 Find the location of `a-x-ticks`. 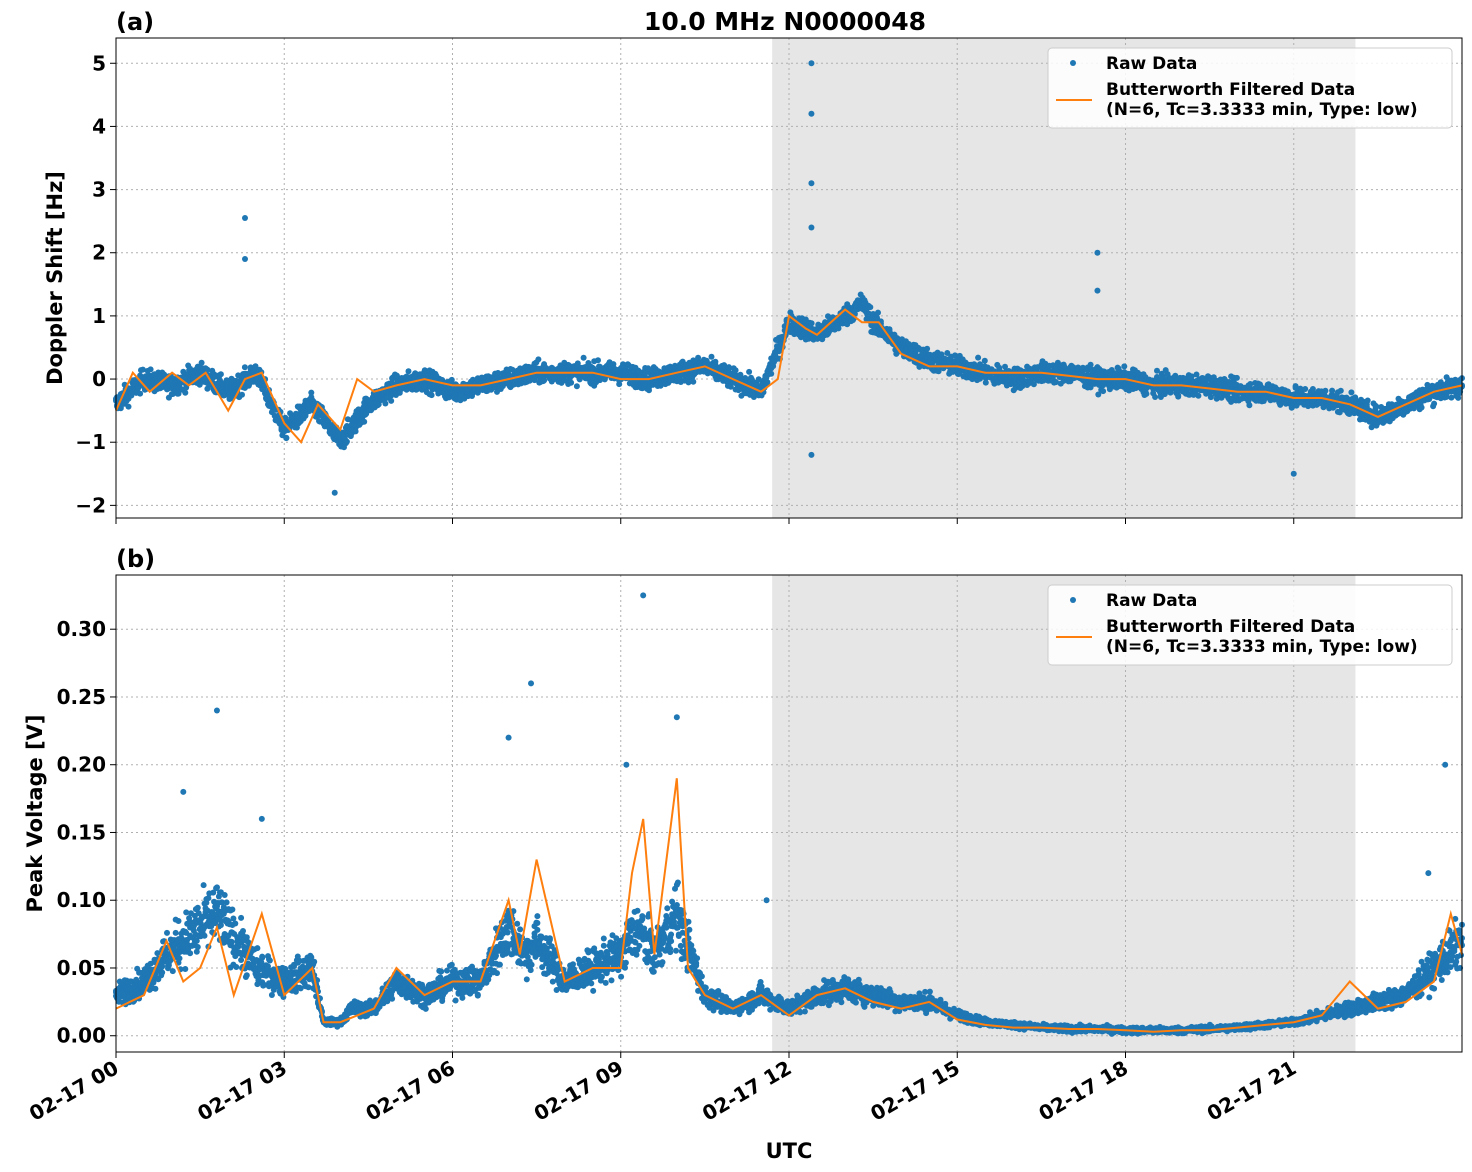

a-x-ticks is located at coordinates (705, 521).